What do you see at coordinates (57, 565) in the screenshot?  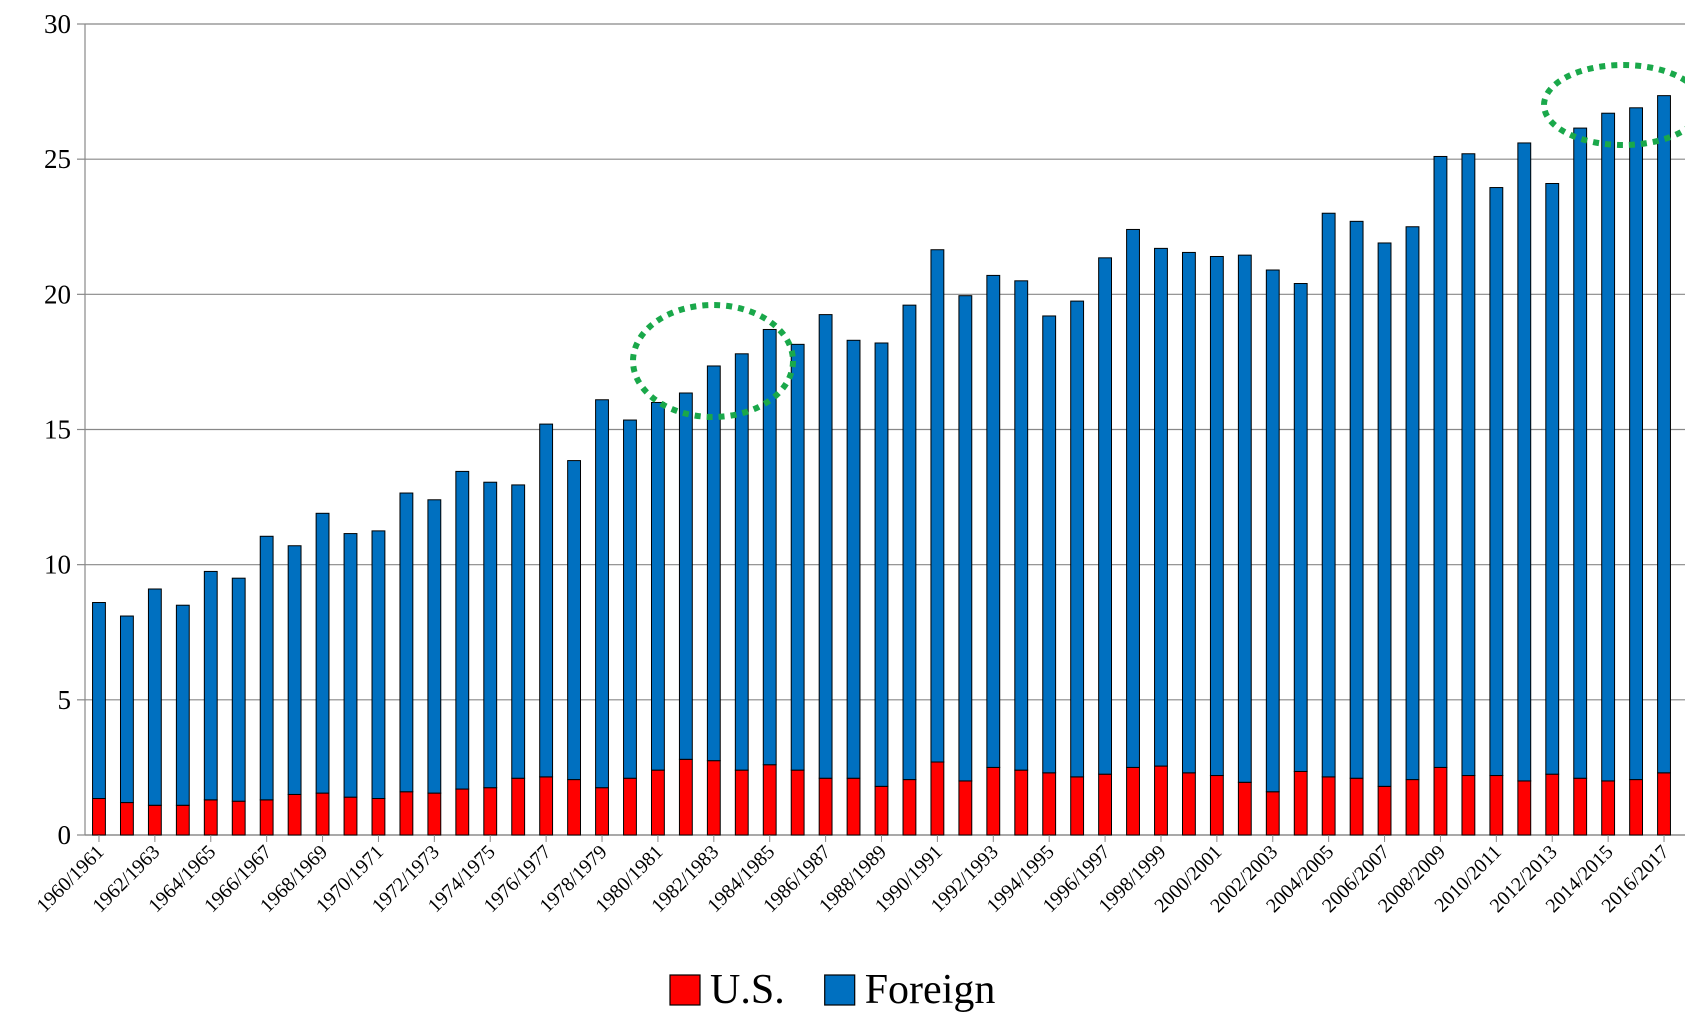 I see `y-tick-label: 10` at bounding box center [57, 565].